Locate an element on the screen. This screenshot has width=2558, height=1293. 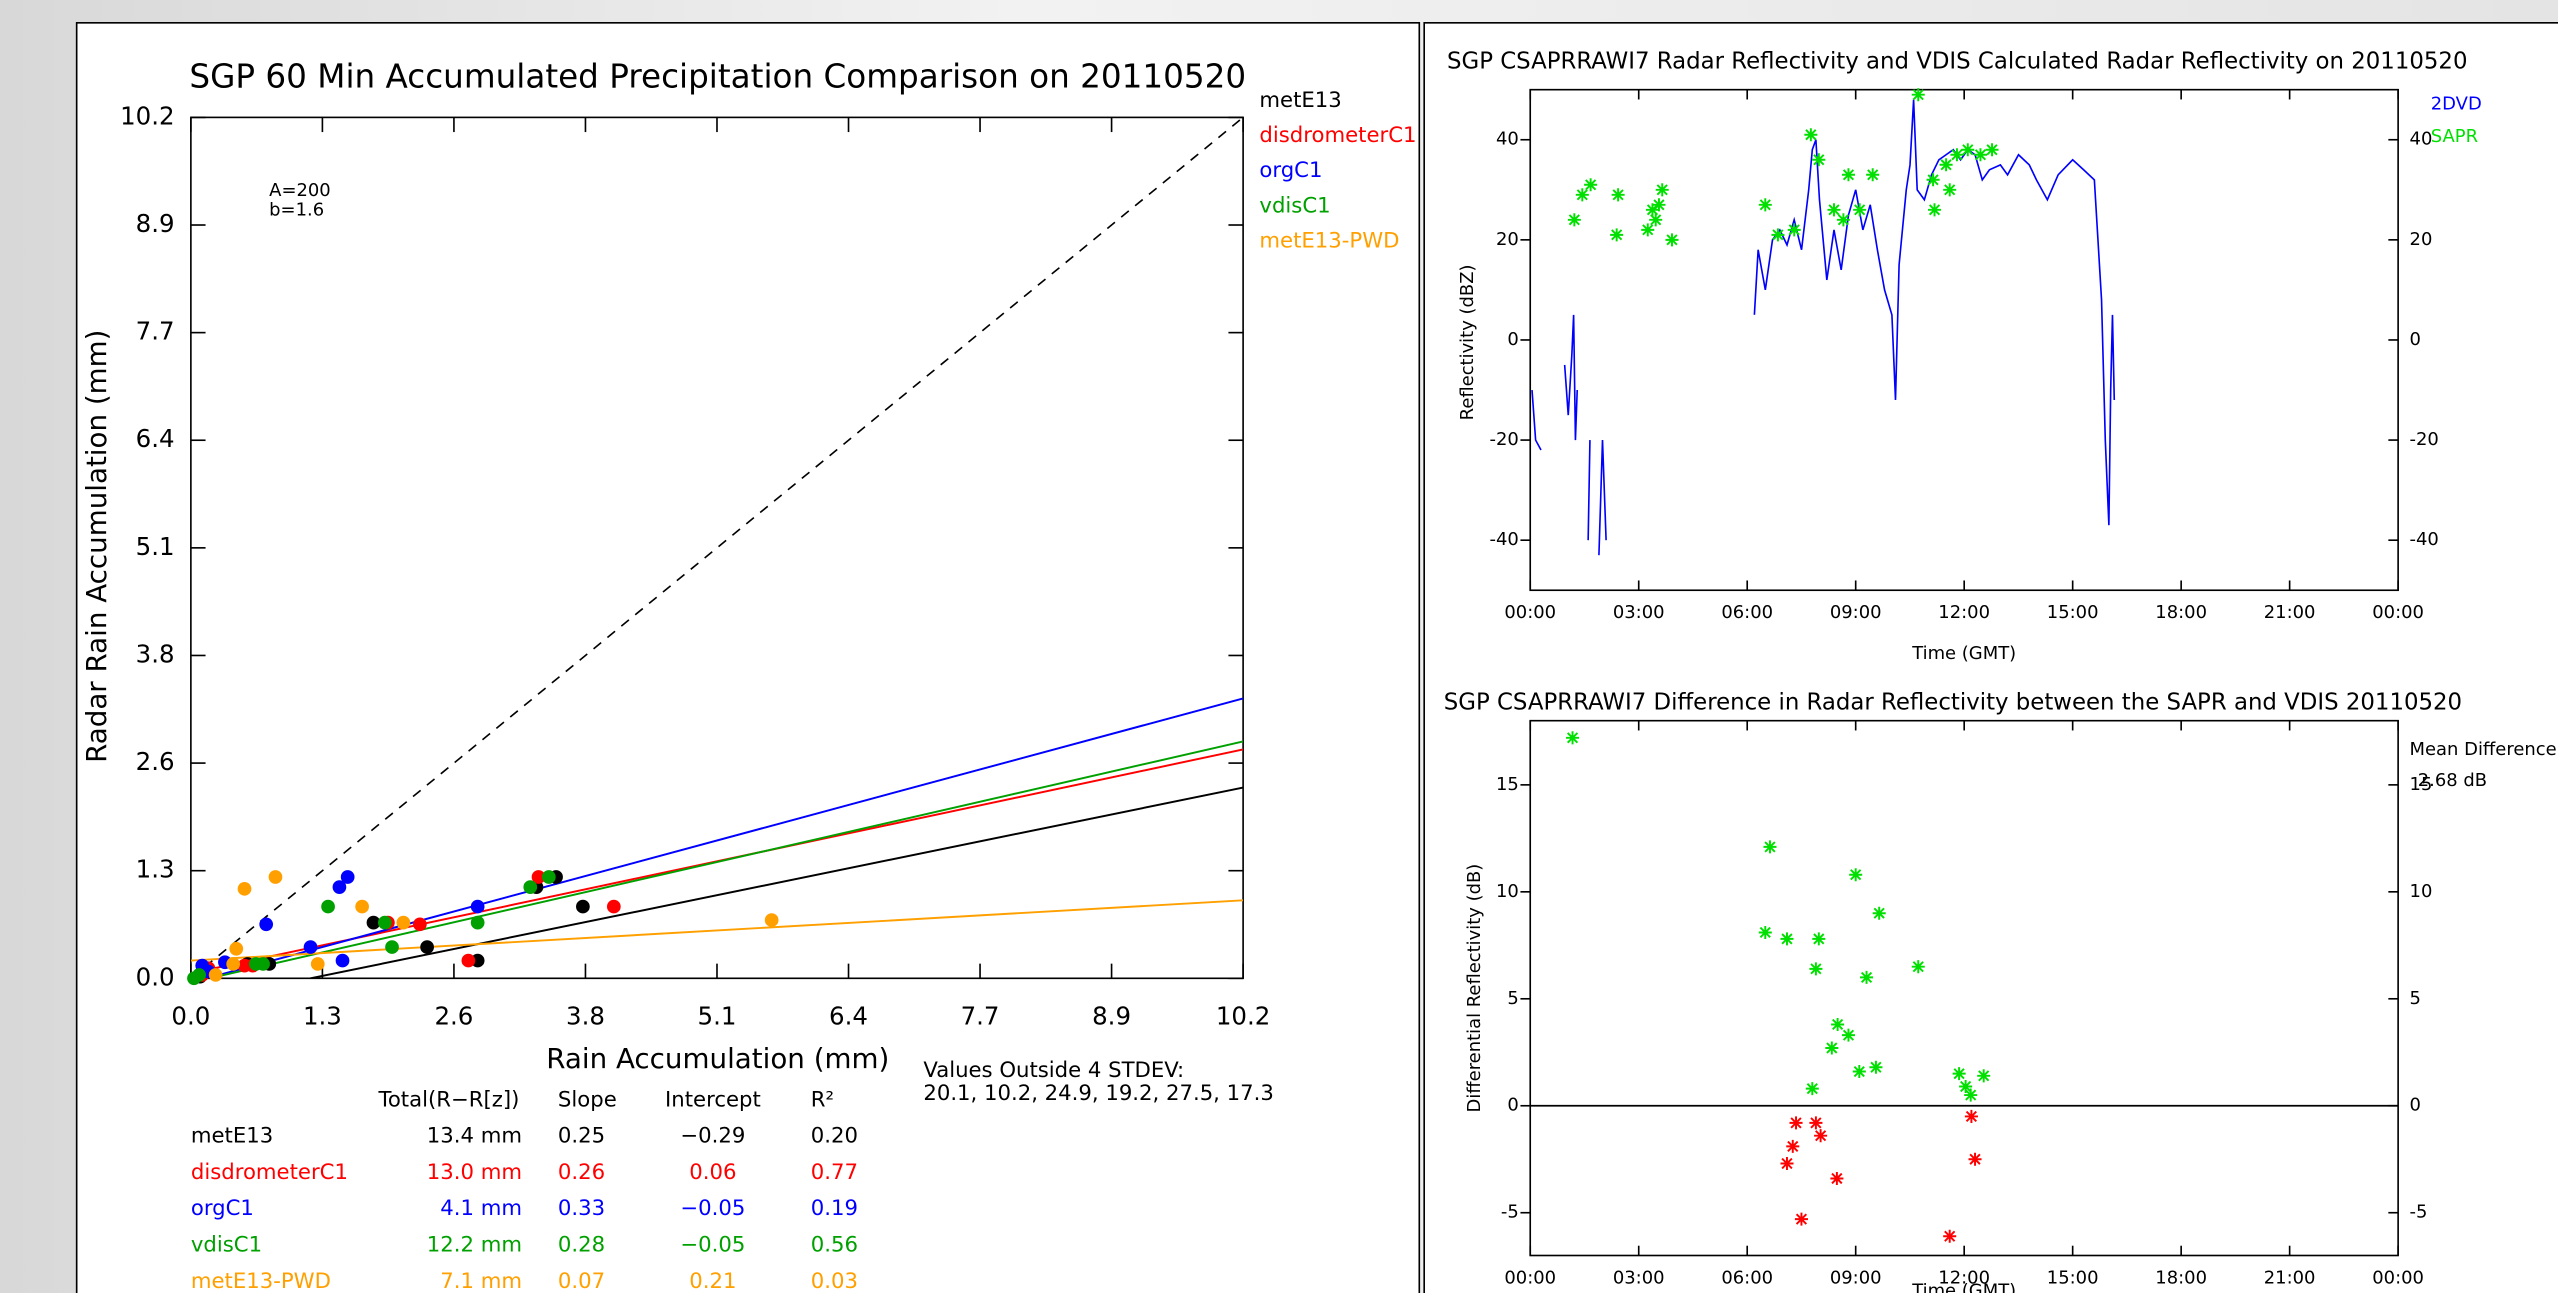
y-tick-label: 0.0 is located at coordinates (155, 976).